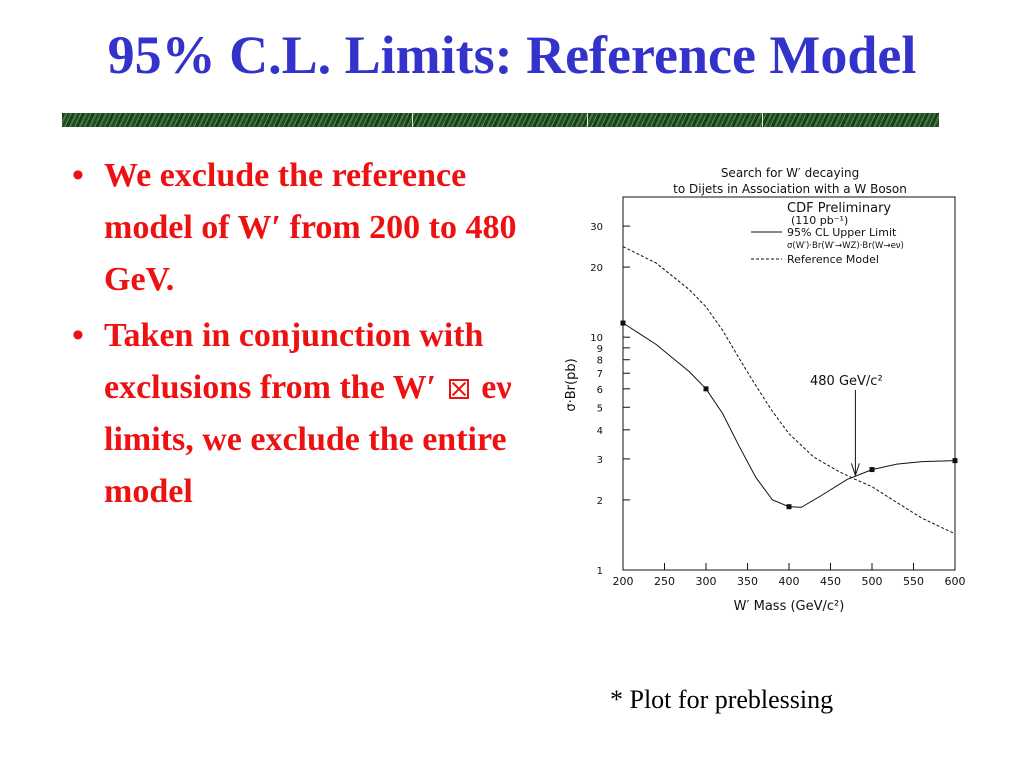  What do you see at coordinates (747, 581) in the screenshot?
I see `x-tick-label: 350` at bounding box center [747, 581].